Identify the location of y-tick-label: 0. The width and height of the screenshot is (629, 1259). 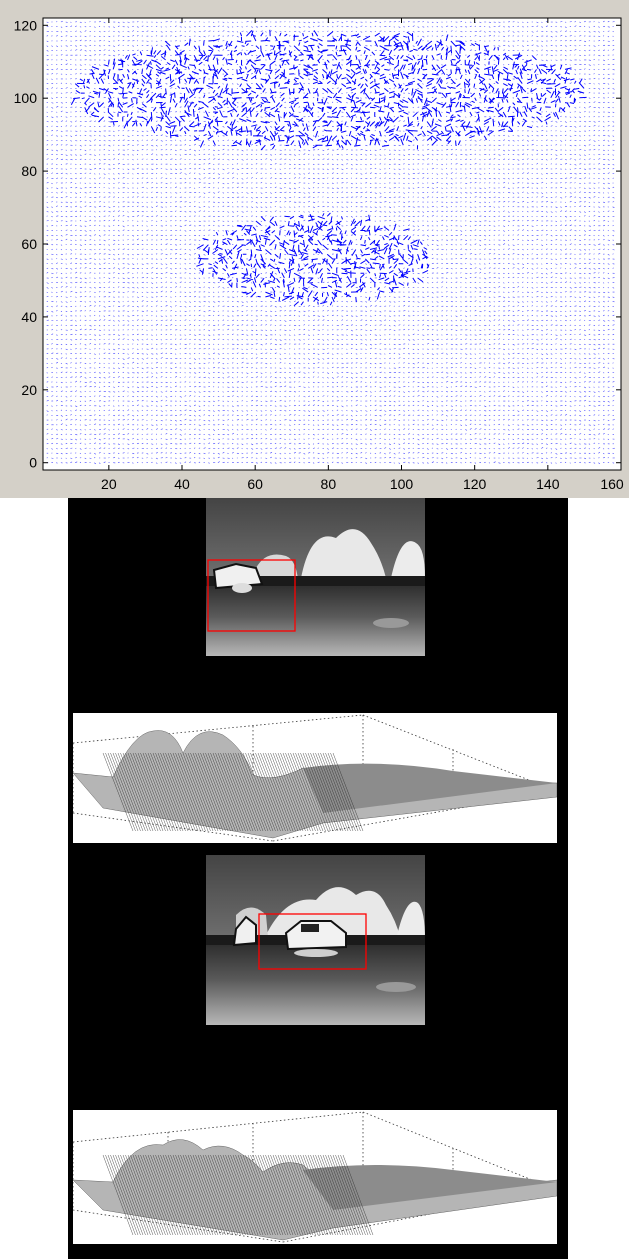
(33, 463).